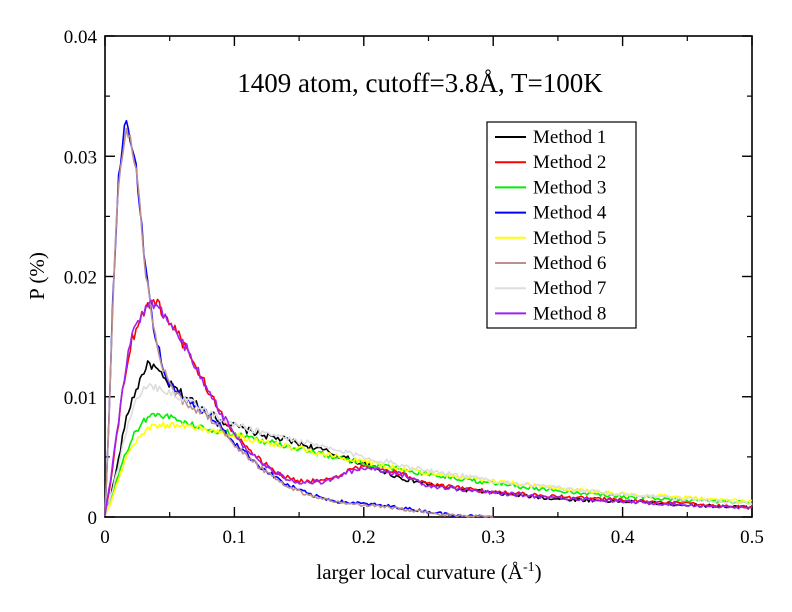 This screenshot has height=612, width=792. Describe the element at coordinates (235, 537) in the screenshot. I see `x-tick-label: 0.1` at that location.